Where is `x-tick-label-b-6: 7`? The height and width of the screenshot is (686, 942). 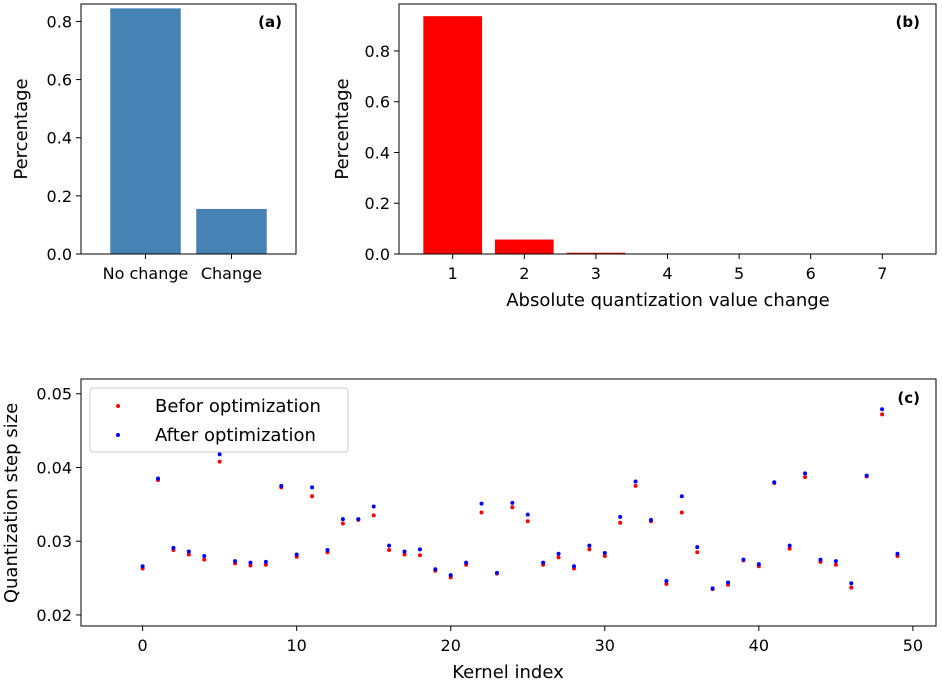
x-tick-label-b-6: 7 is located at coordinates (882, 273).